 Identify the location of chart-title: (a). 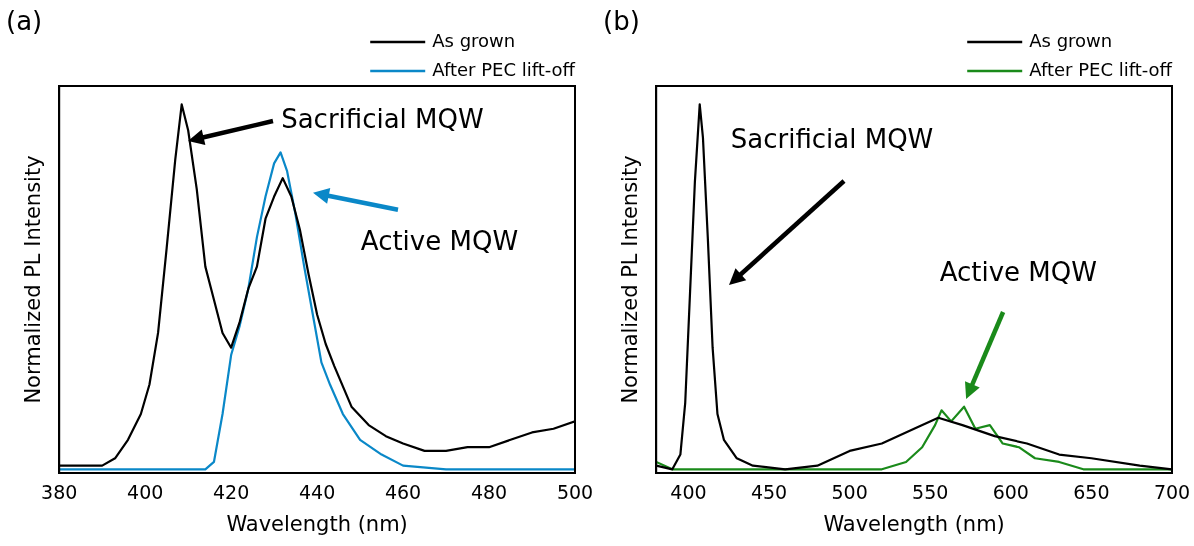
(24, 20).